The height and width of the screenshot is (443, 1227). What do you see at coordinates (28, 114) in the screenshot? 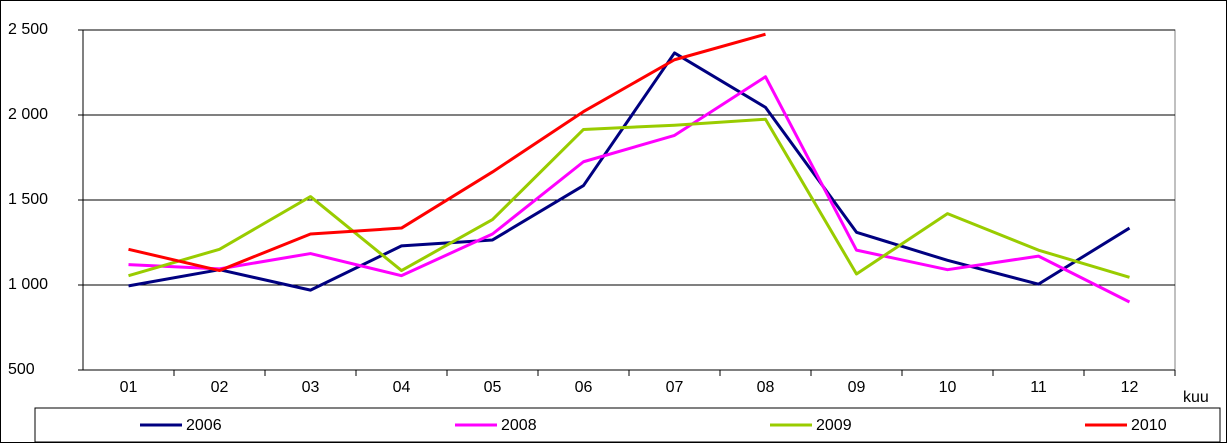
I see `y-tick-label: 2 000` at bounding box center [28, 114].